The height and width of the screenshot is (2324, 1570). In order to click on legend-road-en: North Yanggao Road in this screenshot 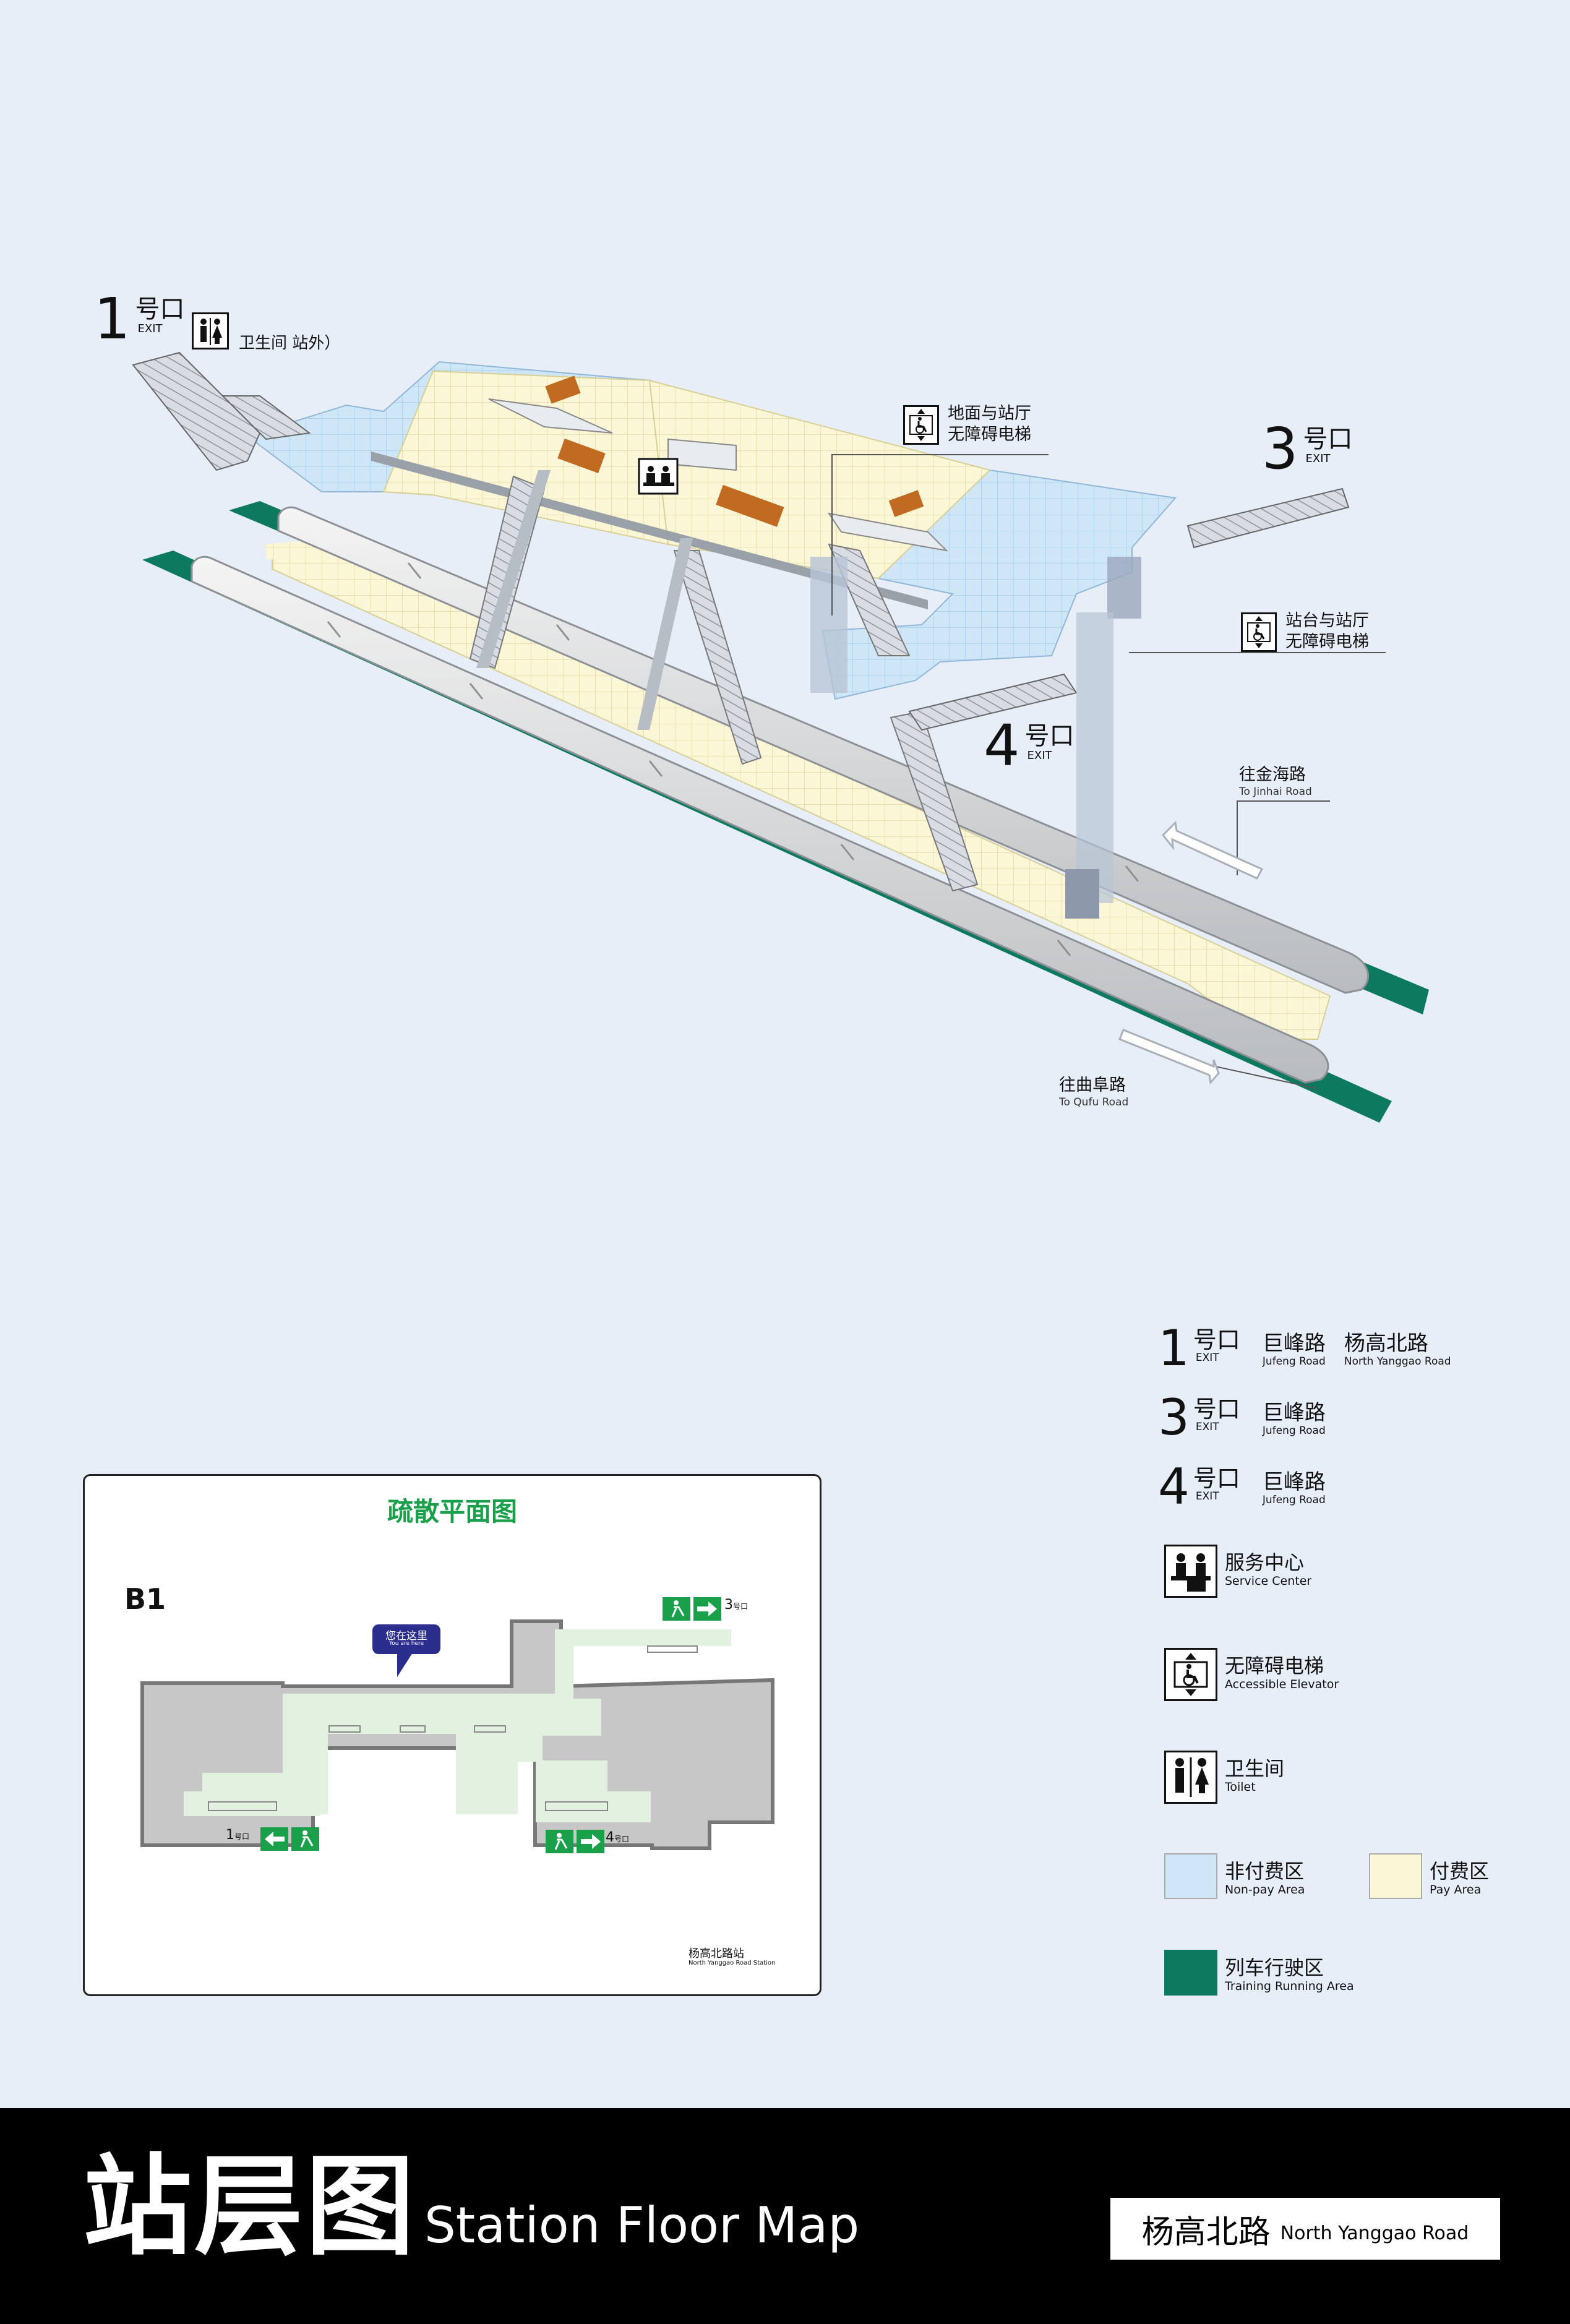, I will do `click(1397, 1362)`.